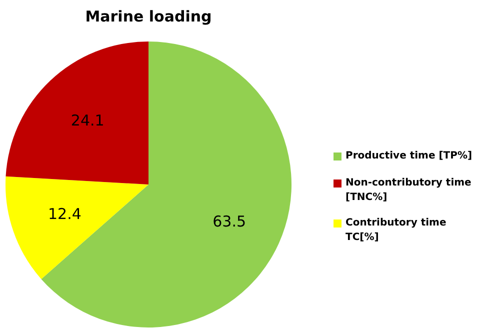  Describe the element at coordinates (396, 230) in the screenshot. I see `legend-label: Contributory time TC[%]` at that location.